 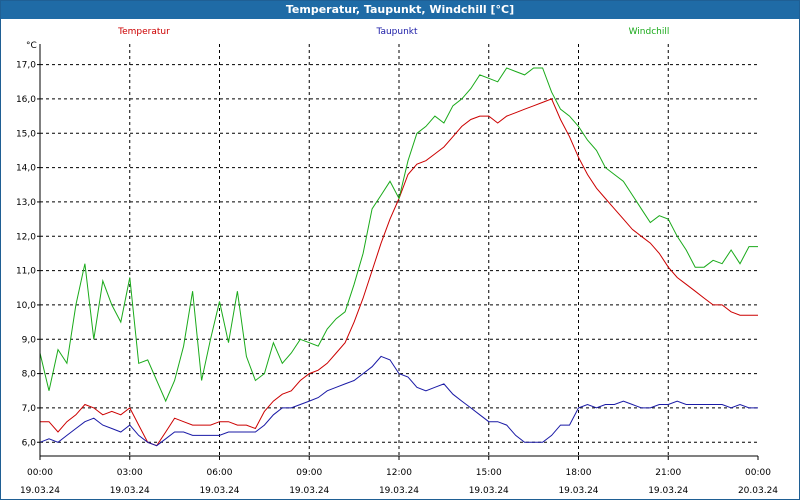 What do you see at coordinates (31, 46) in the screenshot?
I see `y-axis-unit-label: °C` at bounding box center [31, 46].